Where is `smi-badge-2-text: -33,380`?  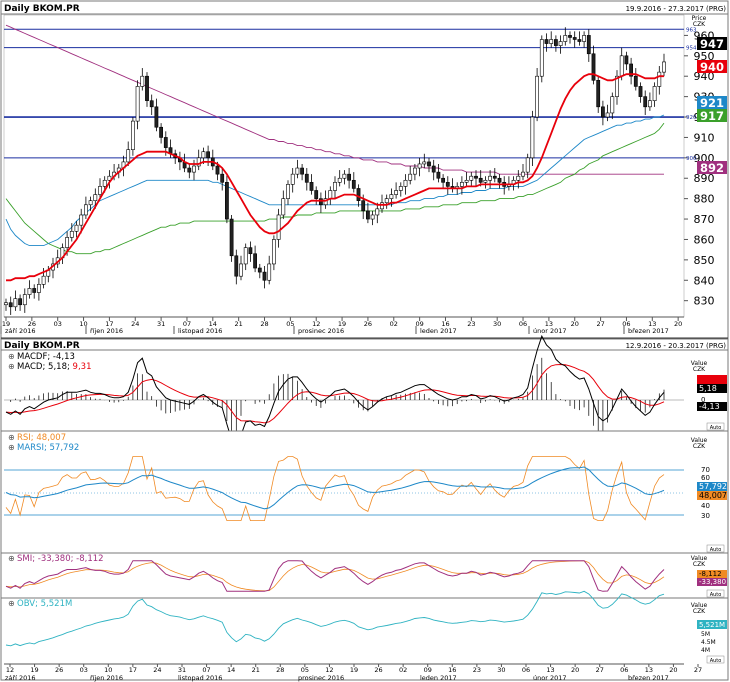
smi-badge-2-text: -33,380 is located at coordinates (712, 582).